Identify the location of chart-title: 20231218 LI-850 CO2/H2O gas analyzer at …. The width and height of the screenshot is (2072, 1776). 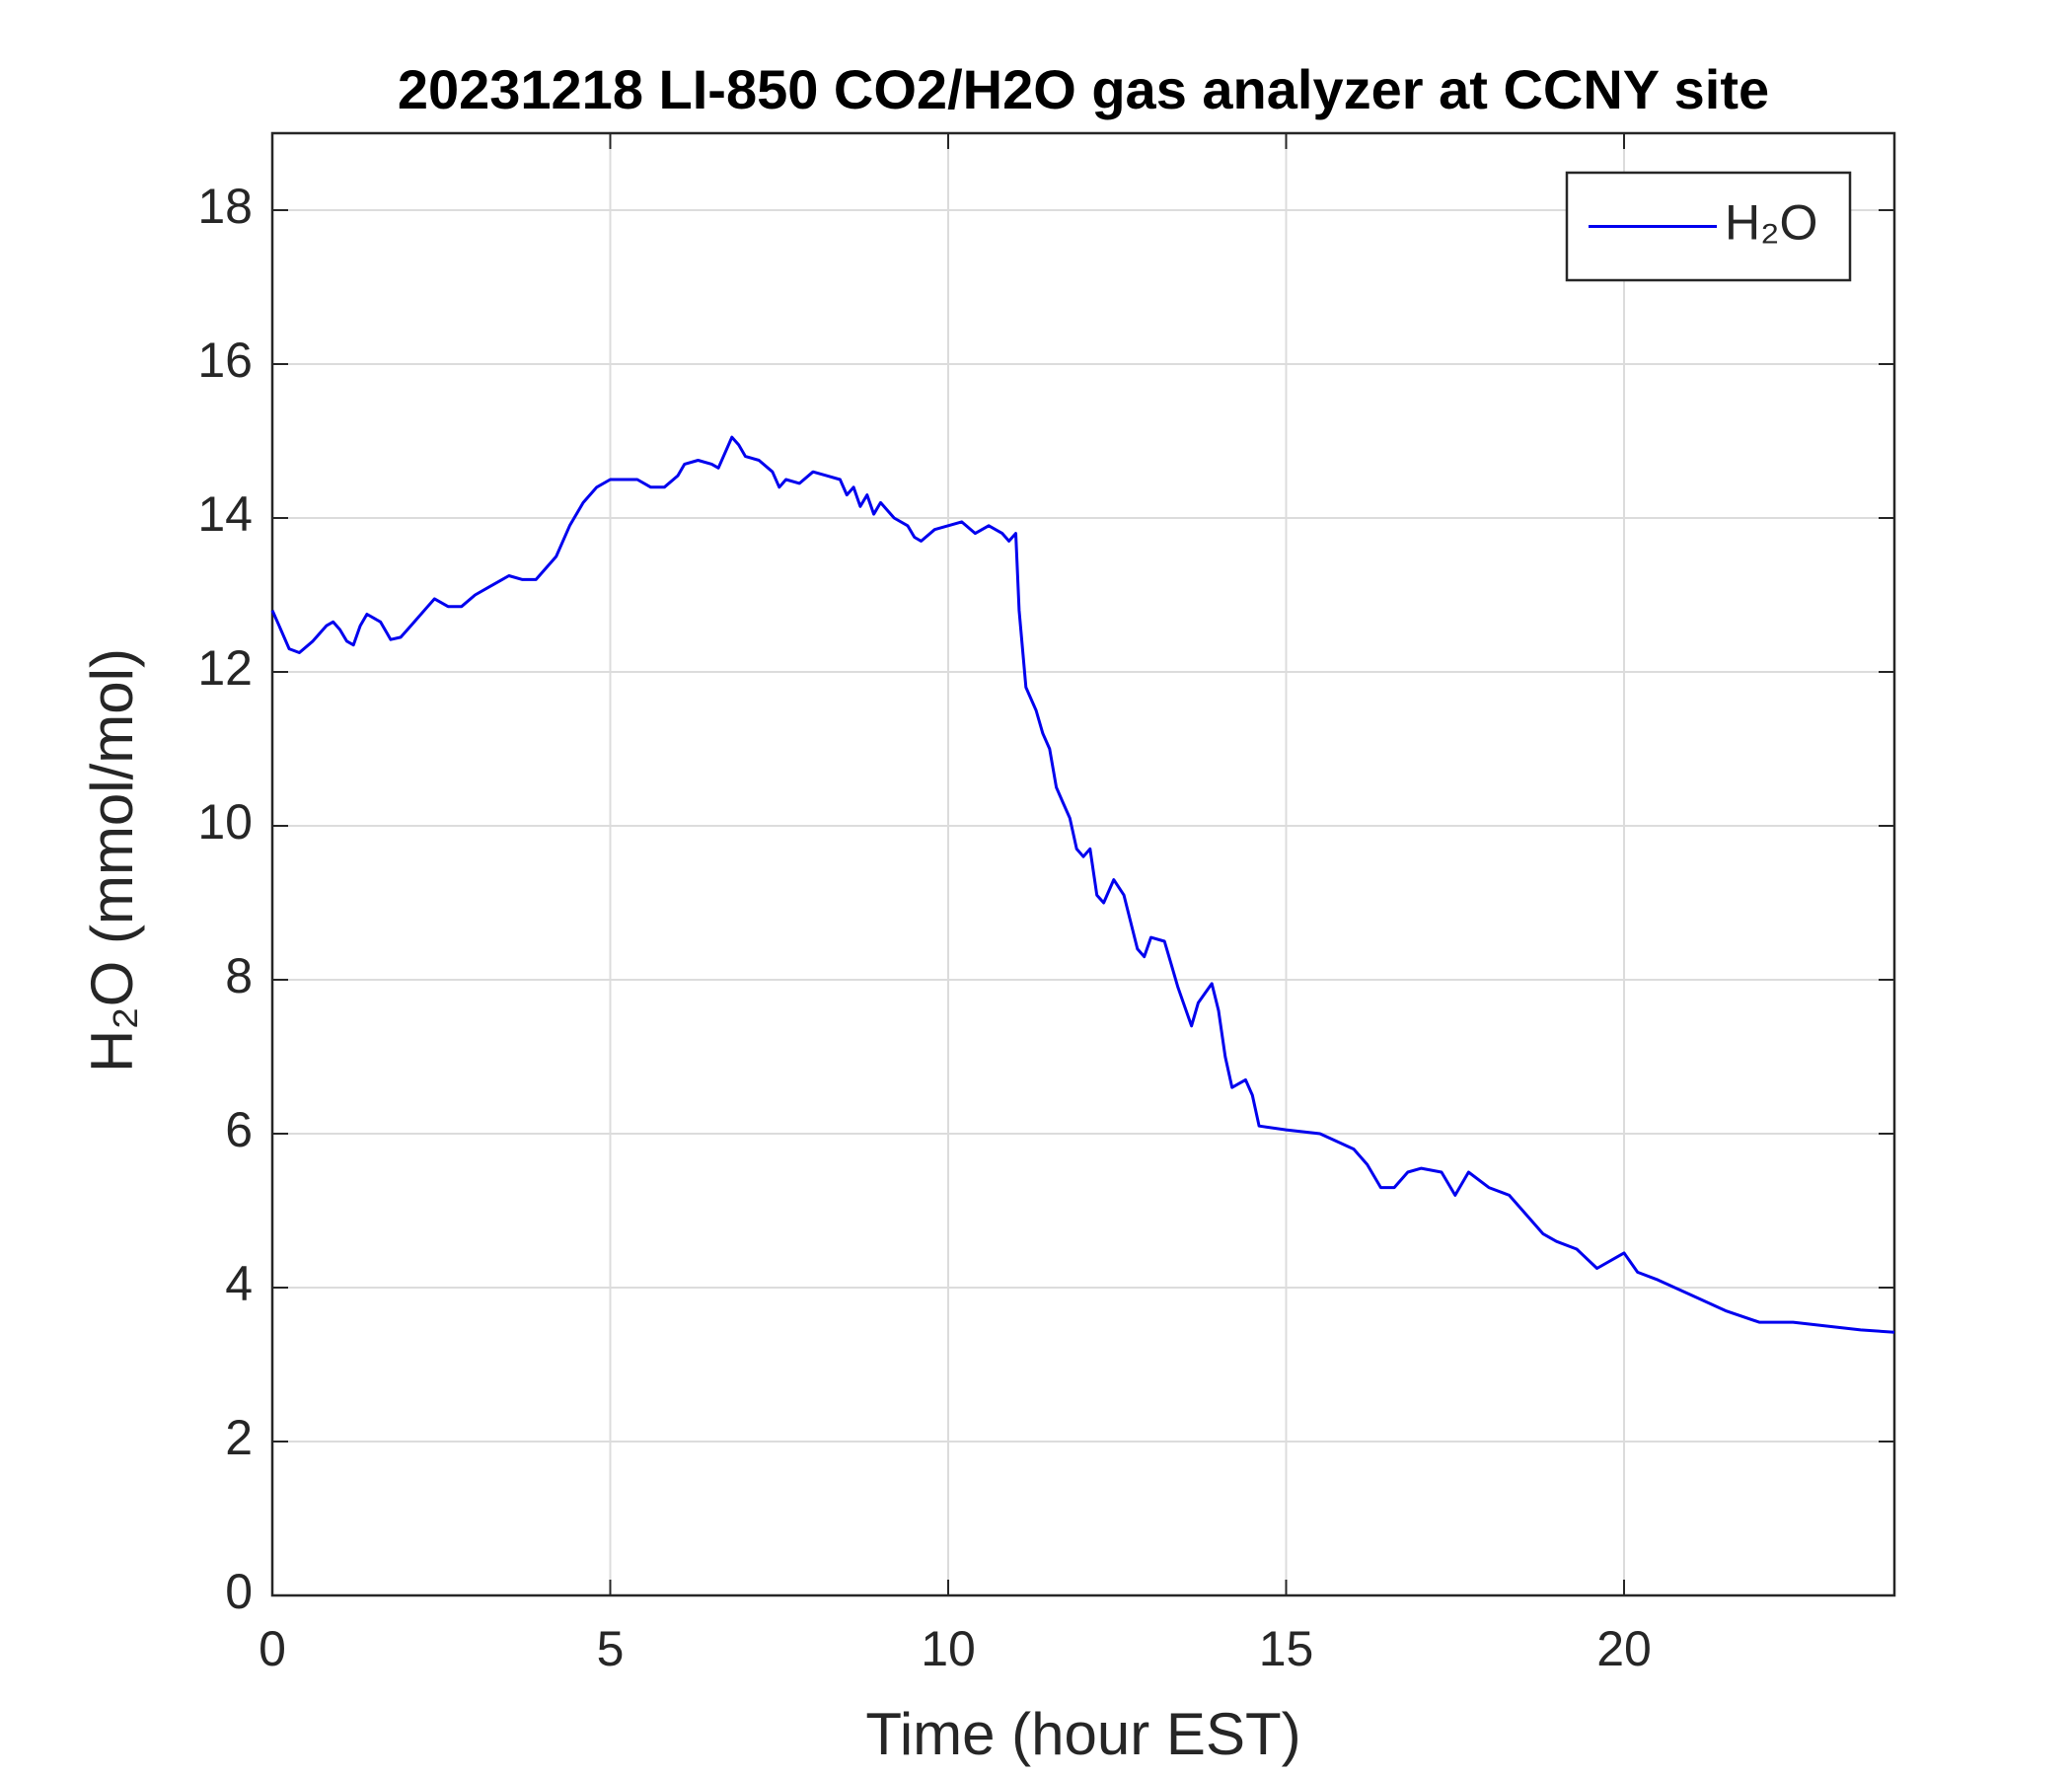
(1083, 89).